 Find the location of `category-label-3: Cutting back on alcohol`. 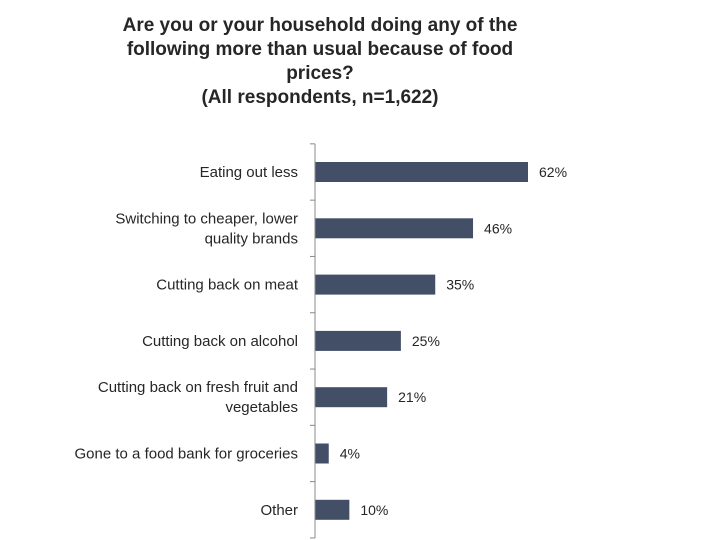

category-label-3: Cutting back on alcohol is located at coordinates (220, 341).